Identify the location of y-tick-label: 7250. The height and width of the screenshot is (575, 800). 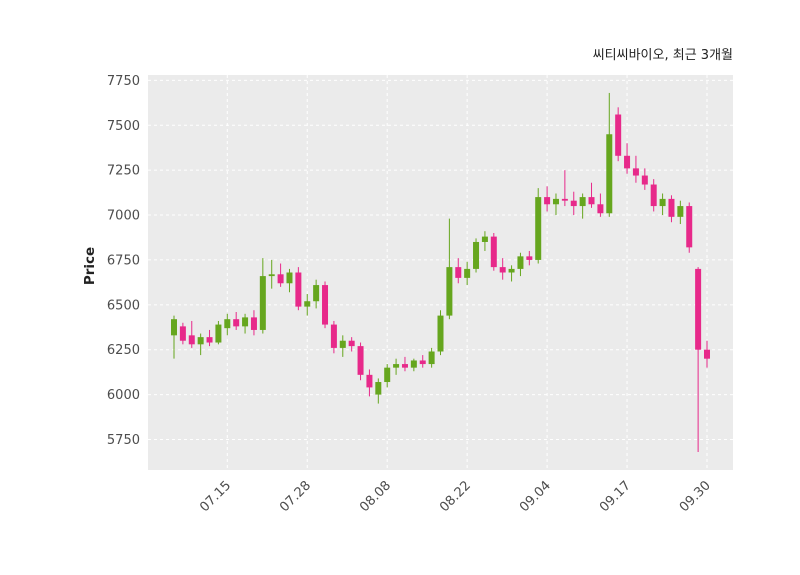
(123, 171).